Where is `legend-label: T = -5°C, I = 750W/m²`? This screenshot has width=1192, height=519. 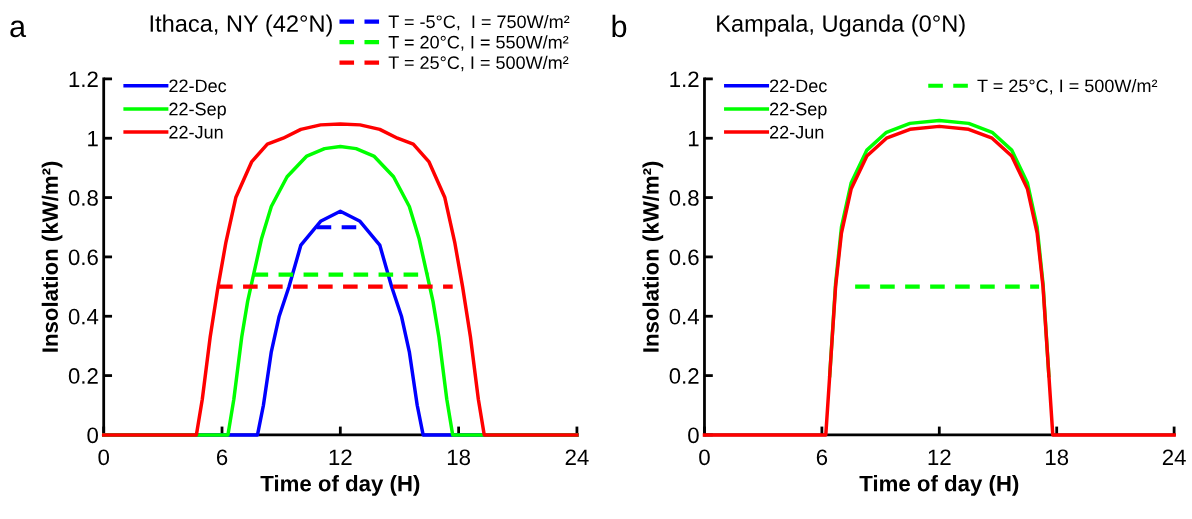
legend-label: T = -5°C, I = 750W/m² is located at coordinates (479, 22).